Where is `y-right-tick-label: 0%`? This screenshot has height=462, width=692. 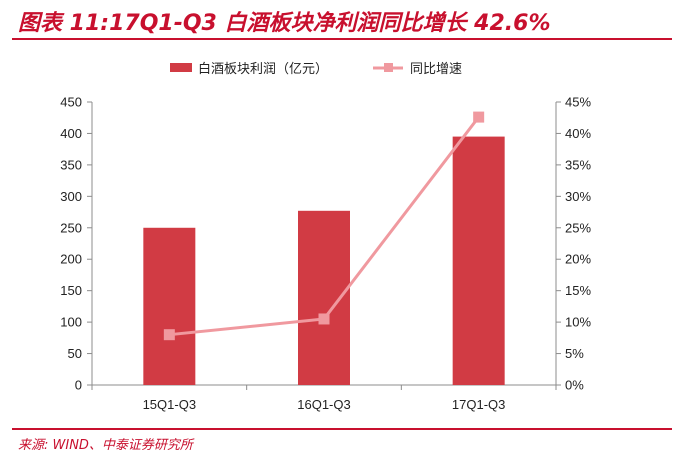 y-right-tick-label: 0% is located at coordinates (574, 385).